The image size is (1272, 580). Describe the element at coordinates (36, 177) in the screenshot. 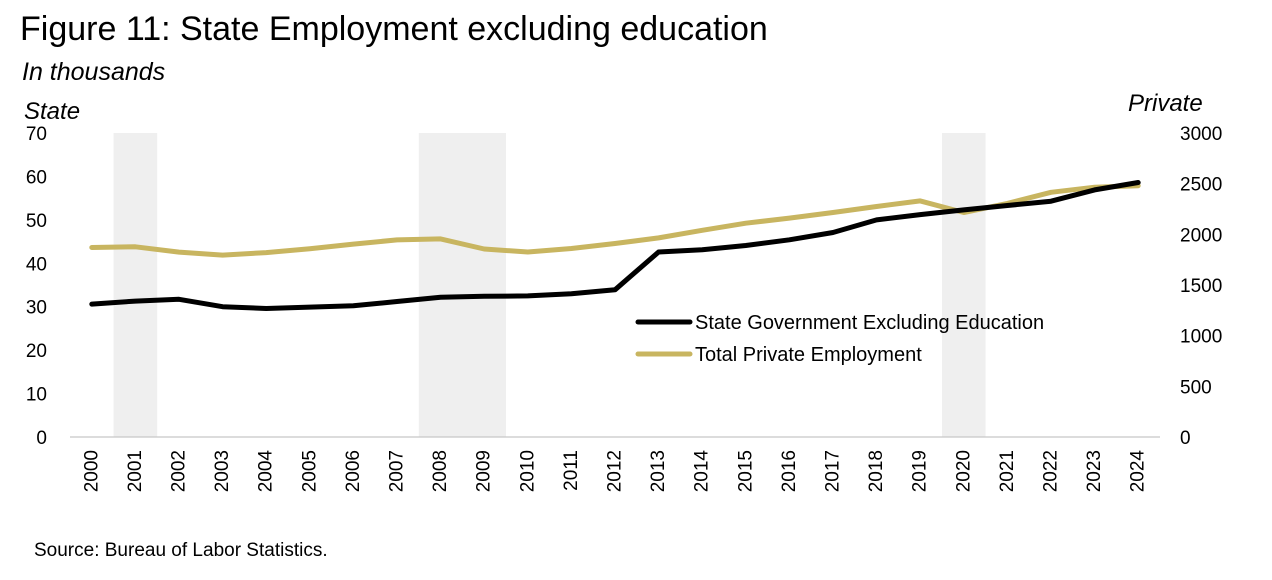

I see `left-tick-label: 60` at that location.